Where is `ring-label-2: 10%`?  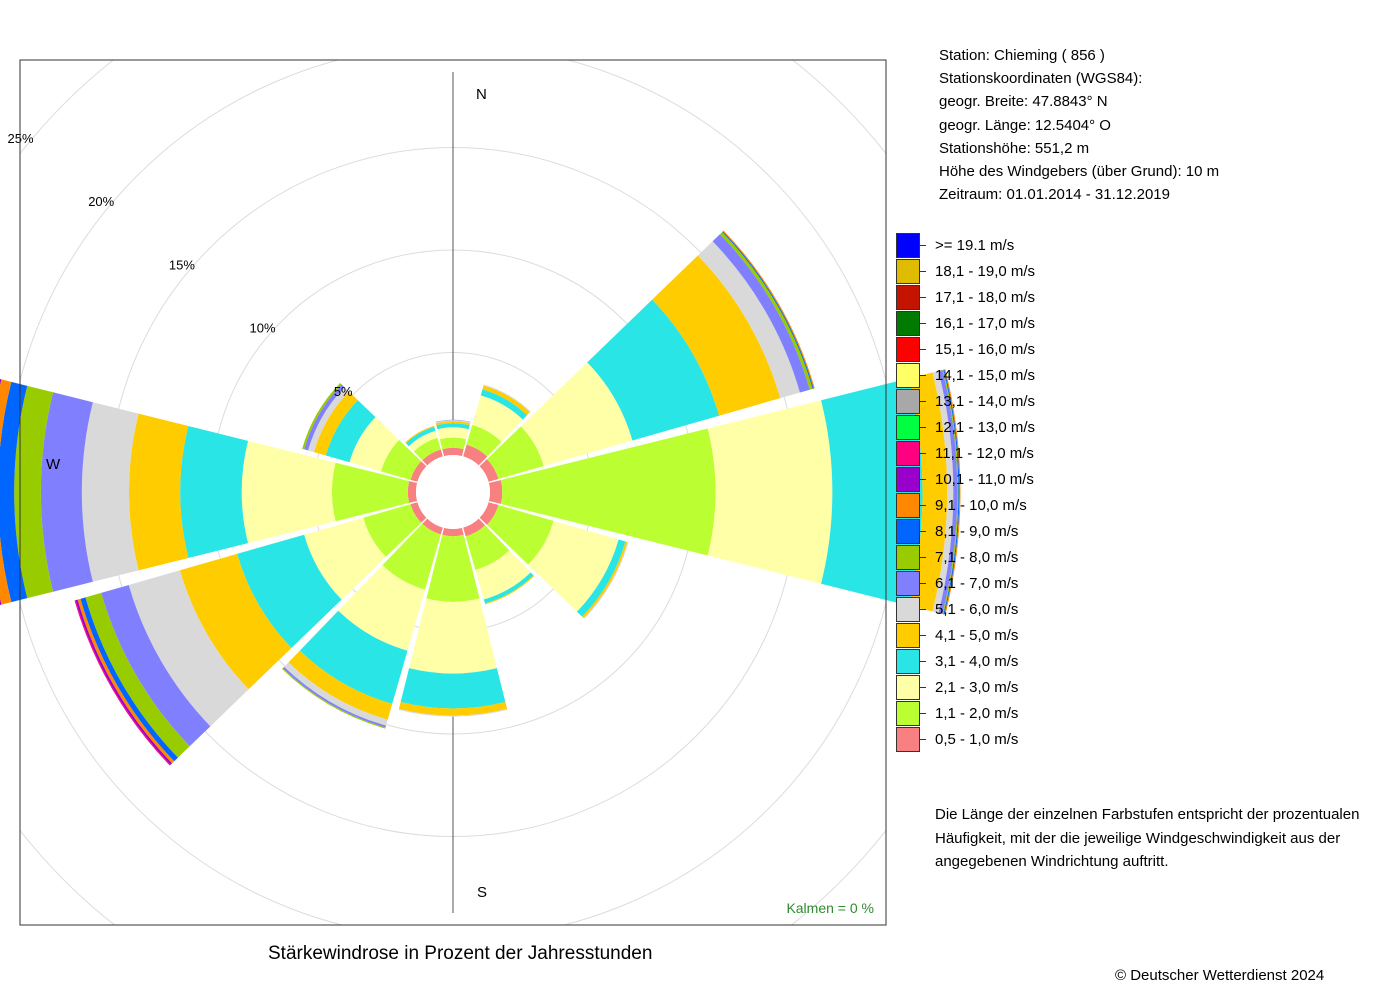
ring-label-2: 10% is located at coordinates (263, 328).